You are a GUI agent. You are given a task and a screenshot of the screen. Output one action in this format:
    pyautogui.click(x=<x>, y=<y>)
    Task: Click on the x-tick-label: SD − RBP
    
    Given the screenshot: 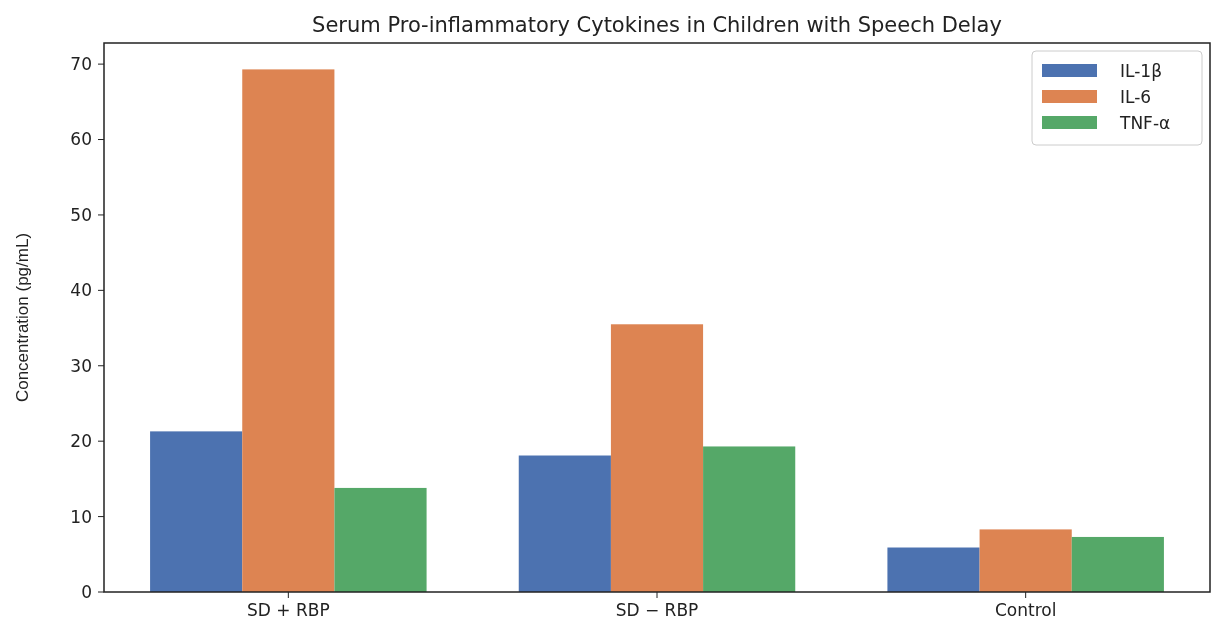 What is the action you would take?
    pyautogui.click(x=657, y=610)
    